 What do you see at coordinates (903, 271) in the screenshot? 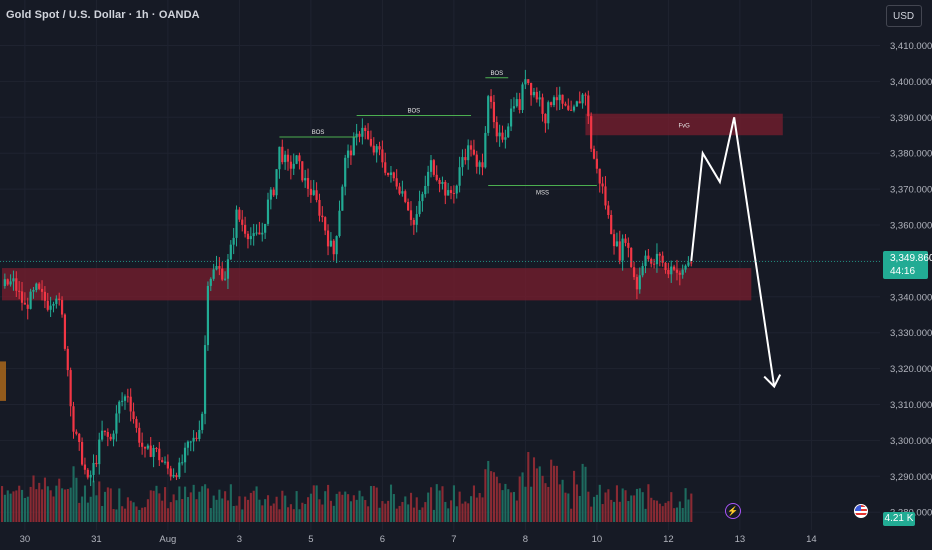
I see `bar-countdown: 44:16` at bounding box center [903, 271].